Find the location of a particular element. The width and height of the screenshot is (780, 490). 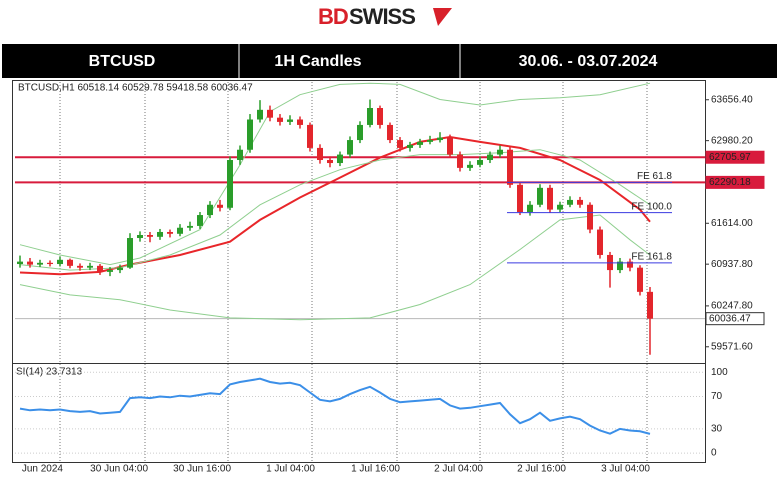

level-label: 60036.47 is located at coordinates (730, 318).